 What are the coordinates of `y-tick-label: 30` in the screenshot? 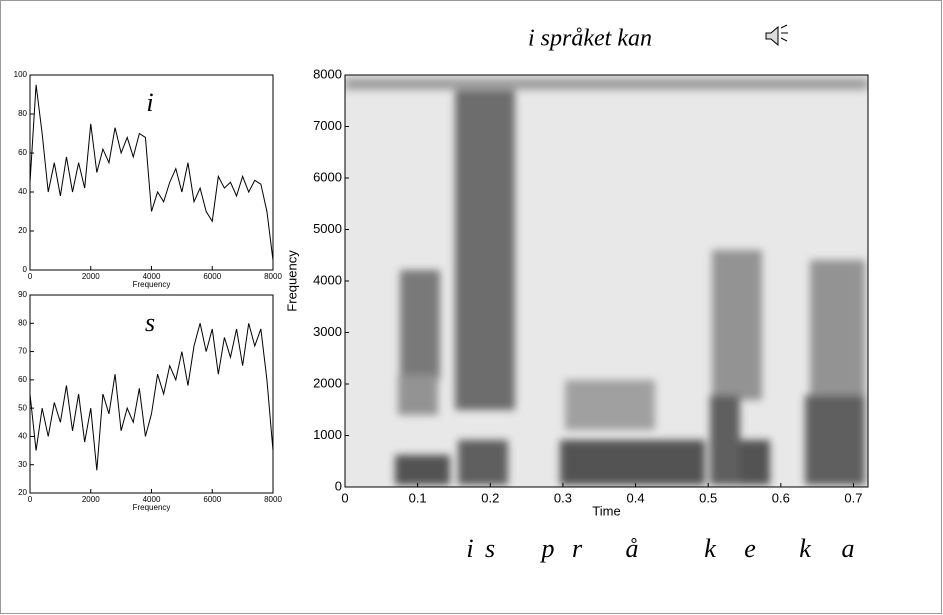 It's located at (22, 464).